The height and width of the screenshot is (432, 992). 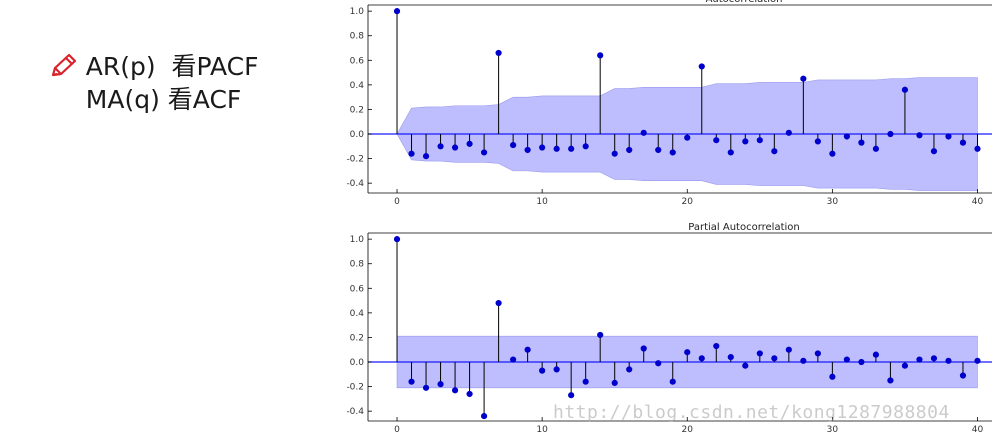 What do you see at coordinates (357, 61) in the screenshot?
I see `y-tick-label: 0.6` at bounding box center [357, 61].